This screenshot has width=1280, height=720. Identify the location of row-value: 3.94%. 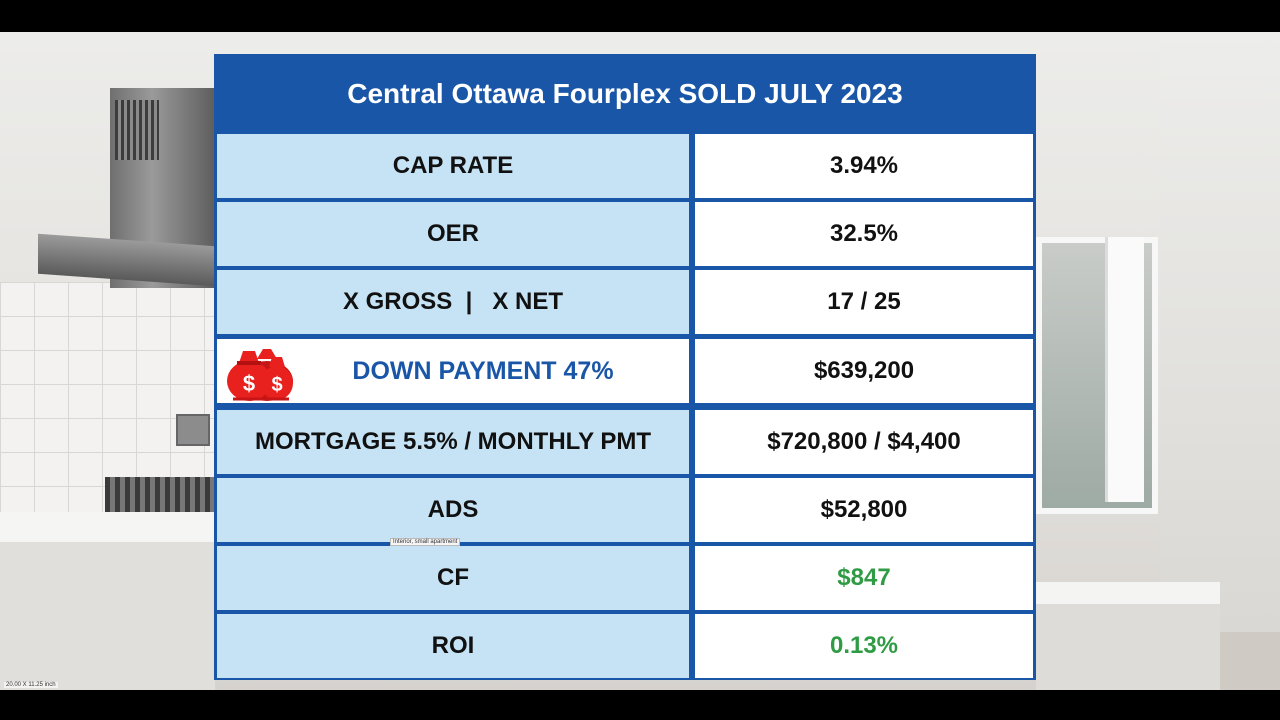
(864, 166).